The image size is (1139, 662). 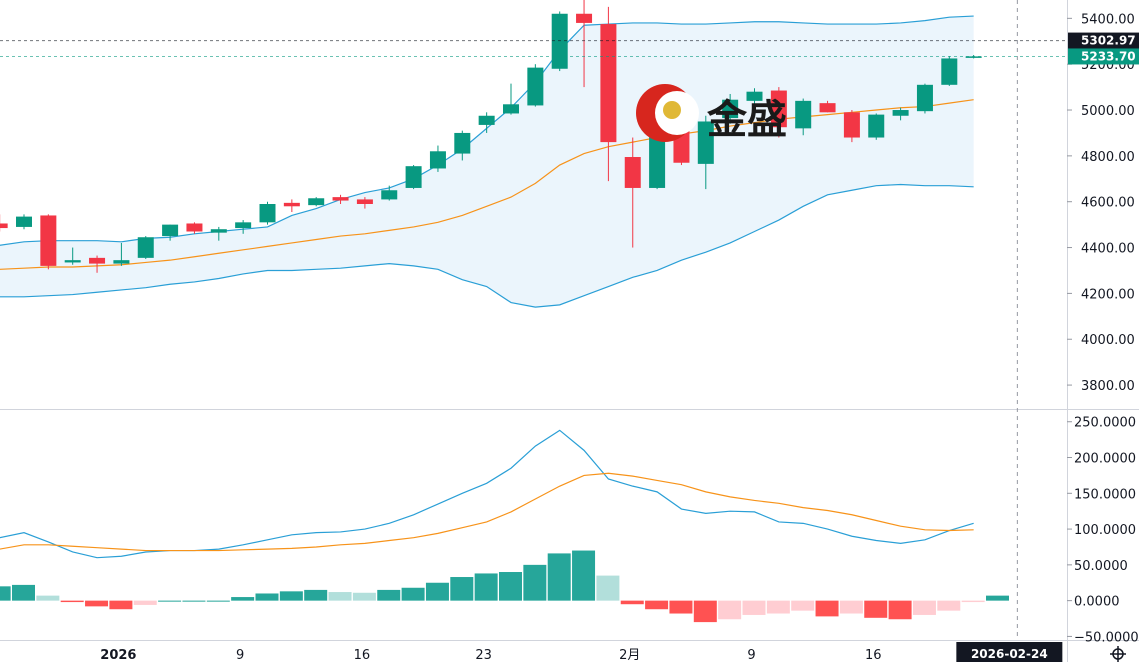 What do you see at coordinates (1108, 340) in the screenshot?
I see `price-axis-label: 4000.00` at bounding box center [1108, 340].